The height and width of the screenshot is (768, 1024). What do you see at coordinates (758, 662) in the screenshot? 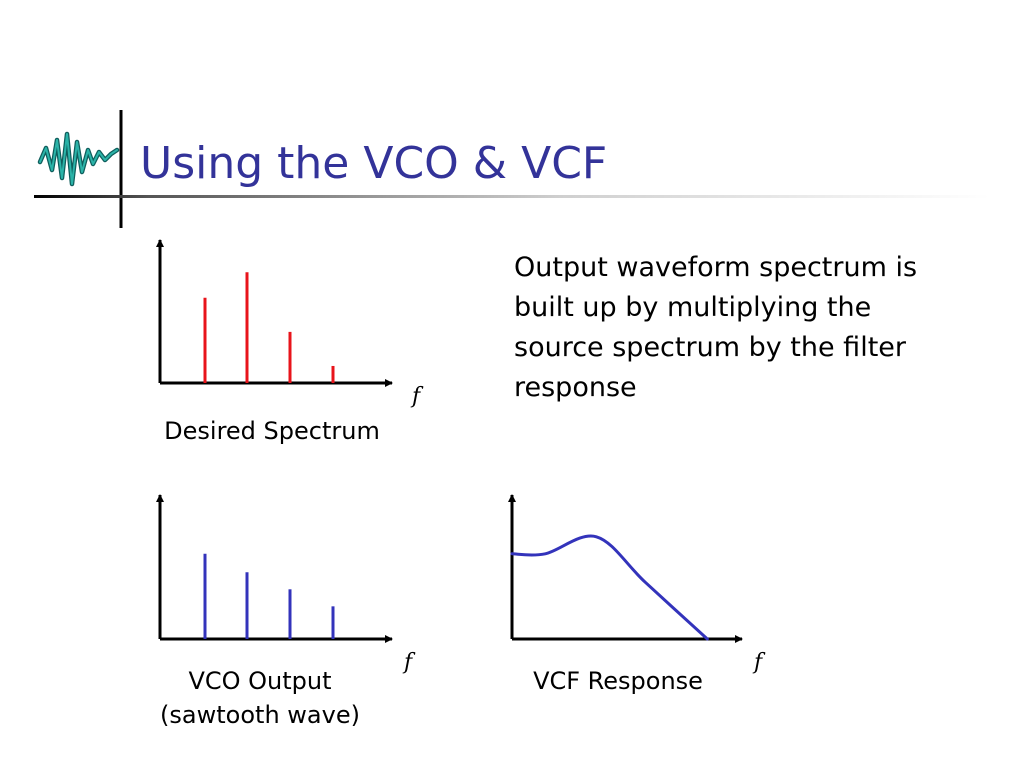
I see `vcf-response-f-label: f` at bounding box center [758, 662].